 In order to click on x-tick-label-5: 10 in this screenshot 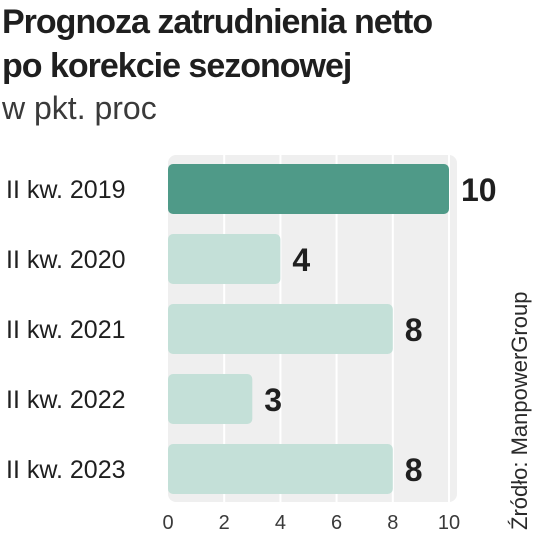, I will do `click(449, 523)`.